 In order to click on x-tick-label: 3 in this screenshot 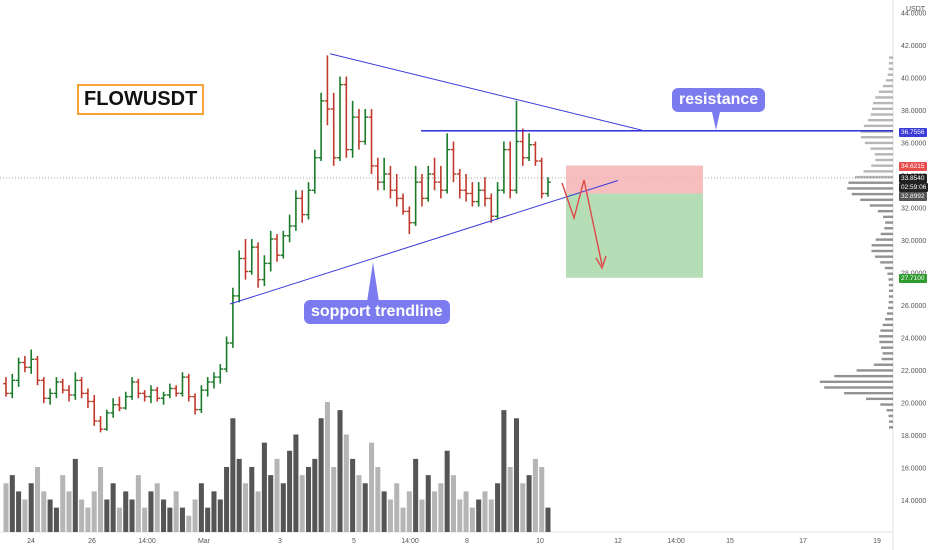, I will do `click(280, 541)`.